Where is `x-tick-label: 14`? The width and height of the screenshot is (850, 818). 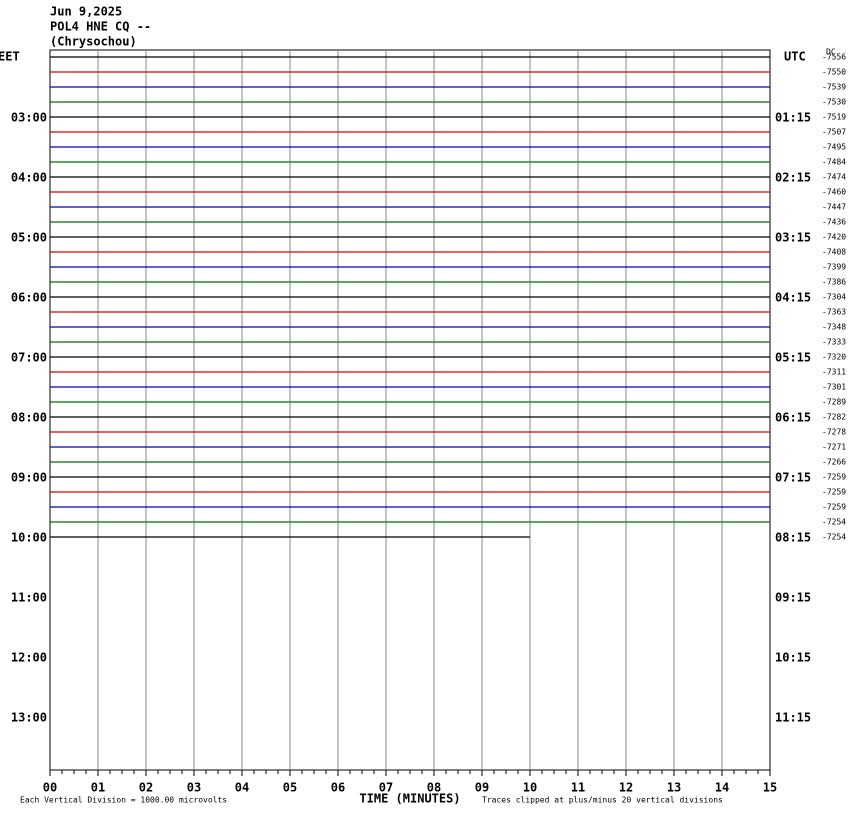
x-tick-label: 14 is located at coordinates (722, 788).